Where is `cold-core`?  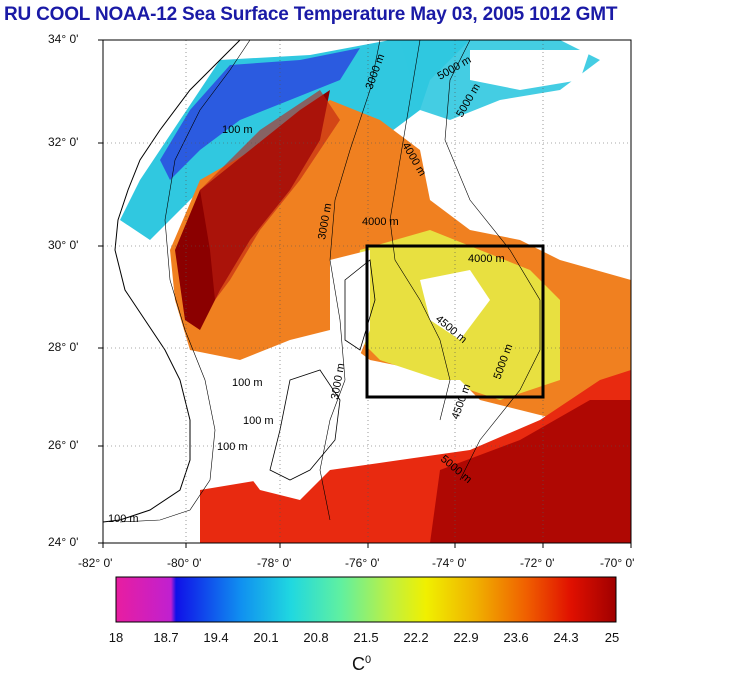 cold-core is located at coordinates (260, 114).